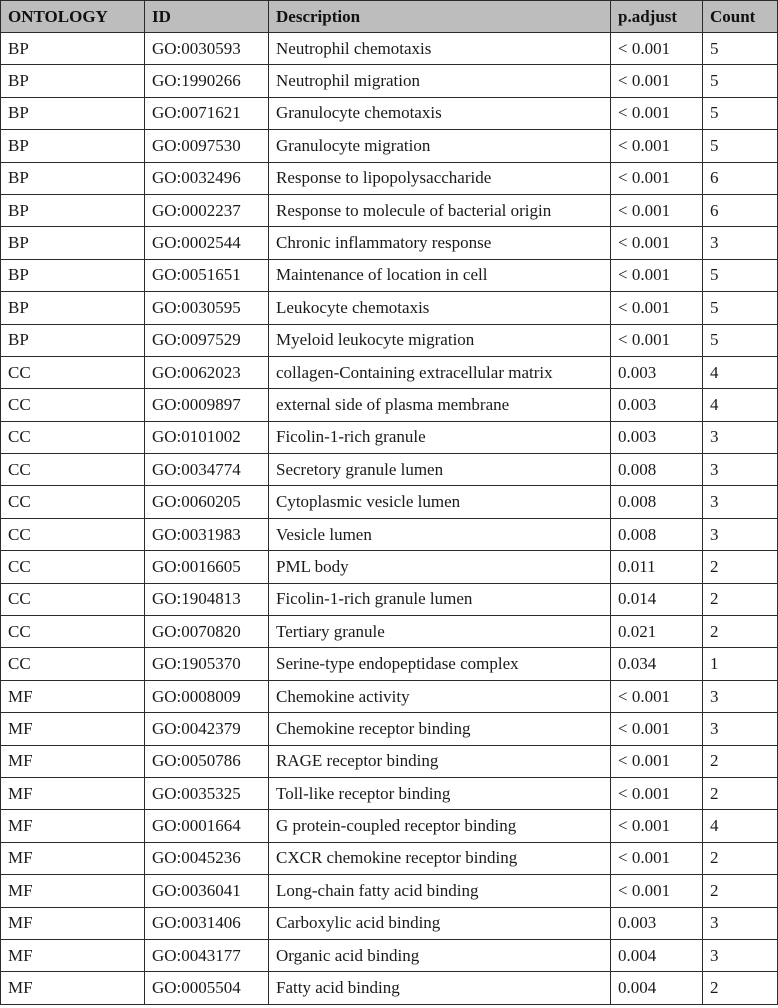 This screenshot has height=1008, width=778. I want to click on go-id-cell: GO:0070820, so click(206, 632).